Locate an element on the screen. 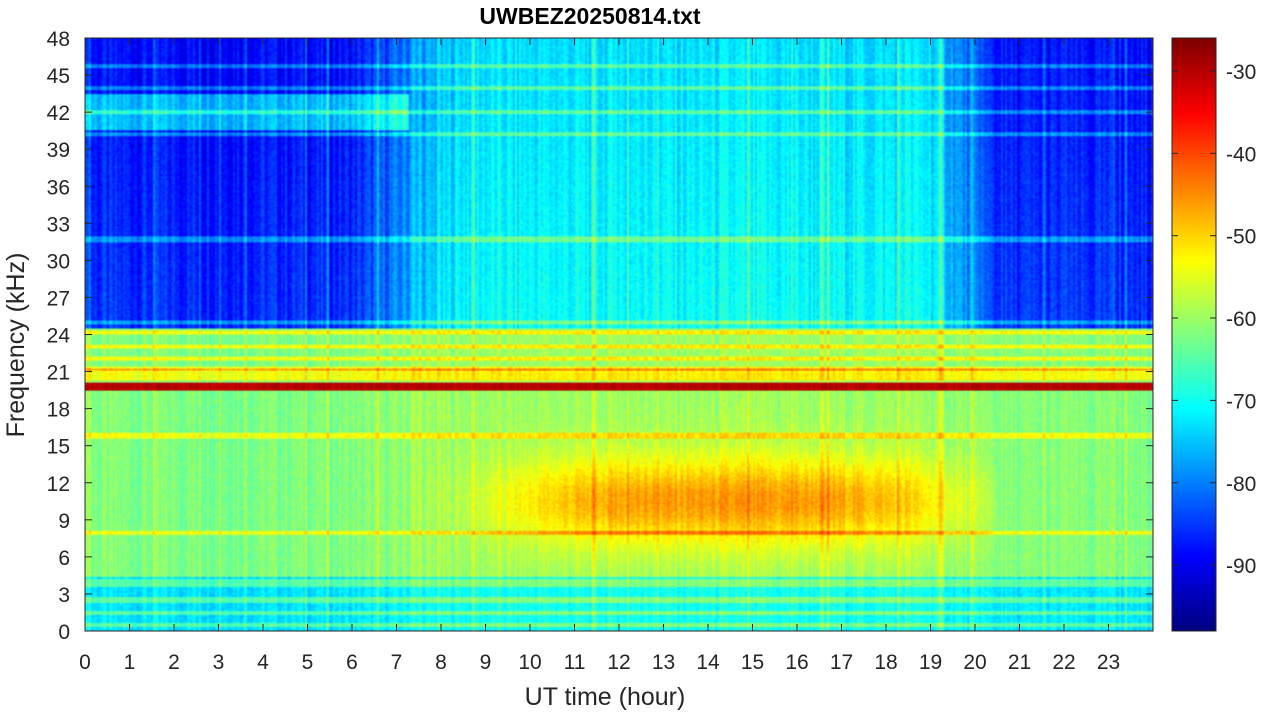 This screenshot has width=1264, height=715. colorbar is located at coordinates (1194, 334).